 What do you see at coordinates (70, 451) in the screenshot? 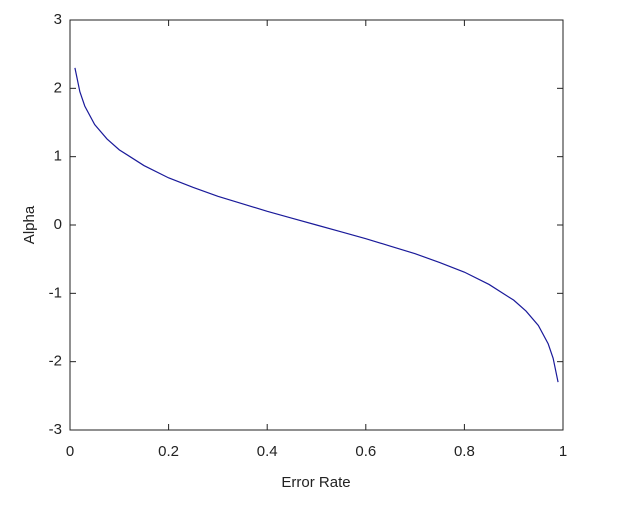
I see `x-tick-label: 0` at bounding box center [70, 451].